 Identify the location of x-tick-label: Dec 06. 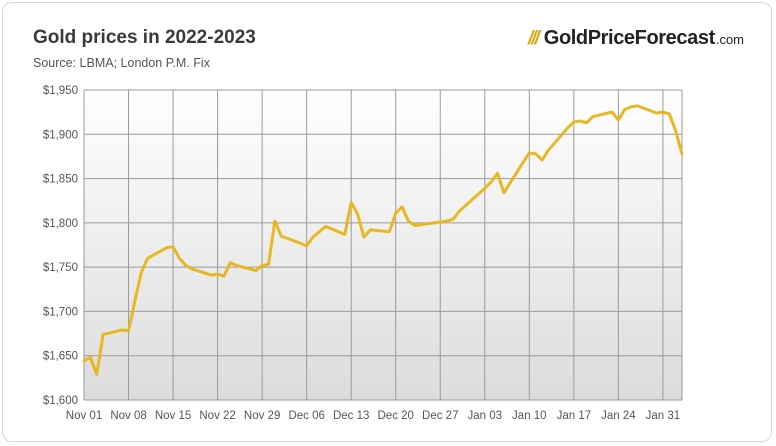
(306, 416).